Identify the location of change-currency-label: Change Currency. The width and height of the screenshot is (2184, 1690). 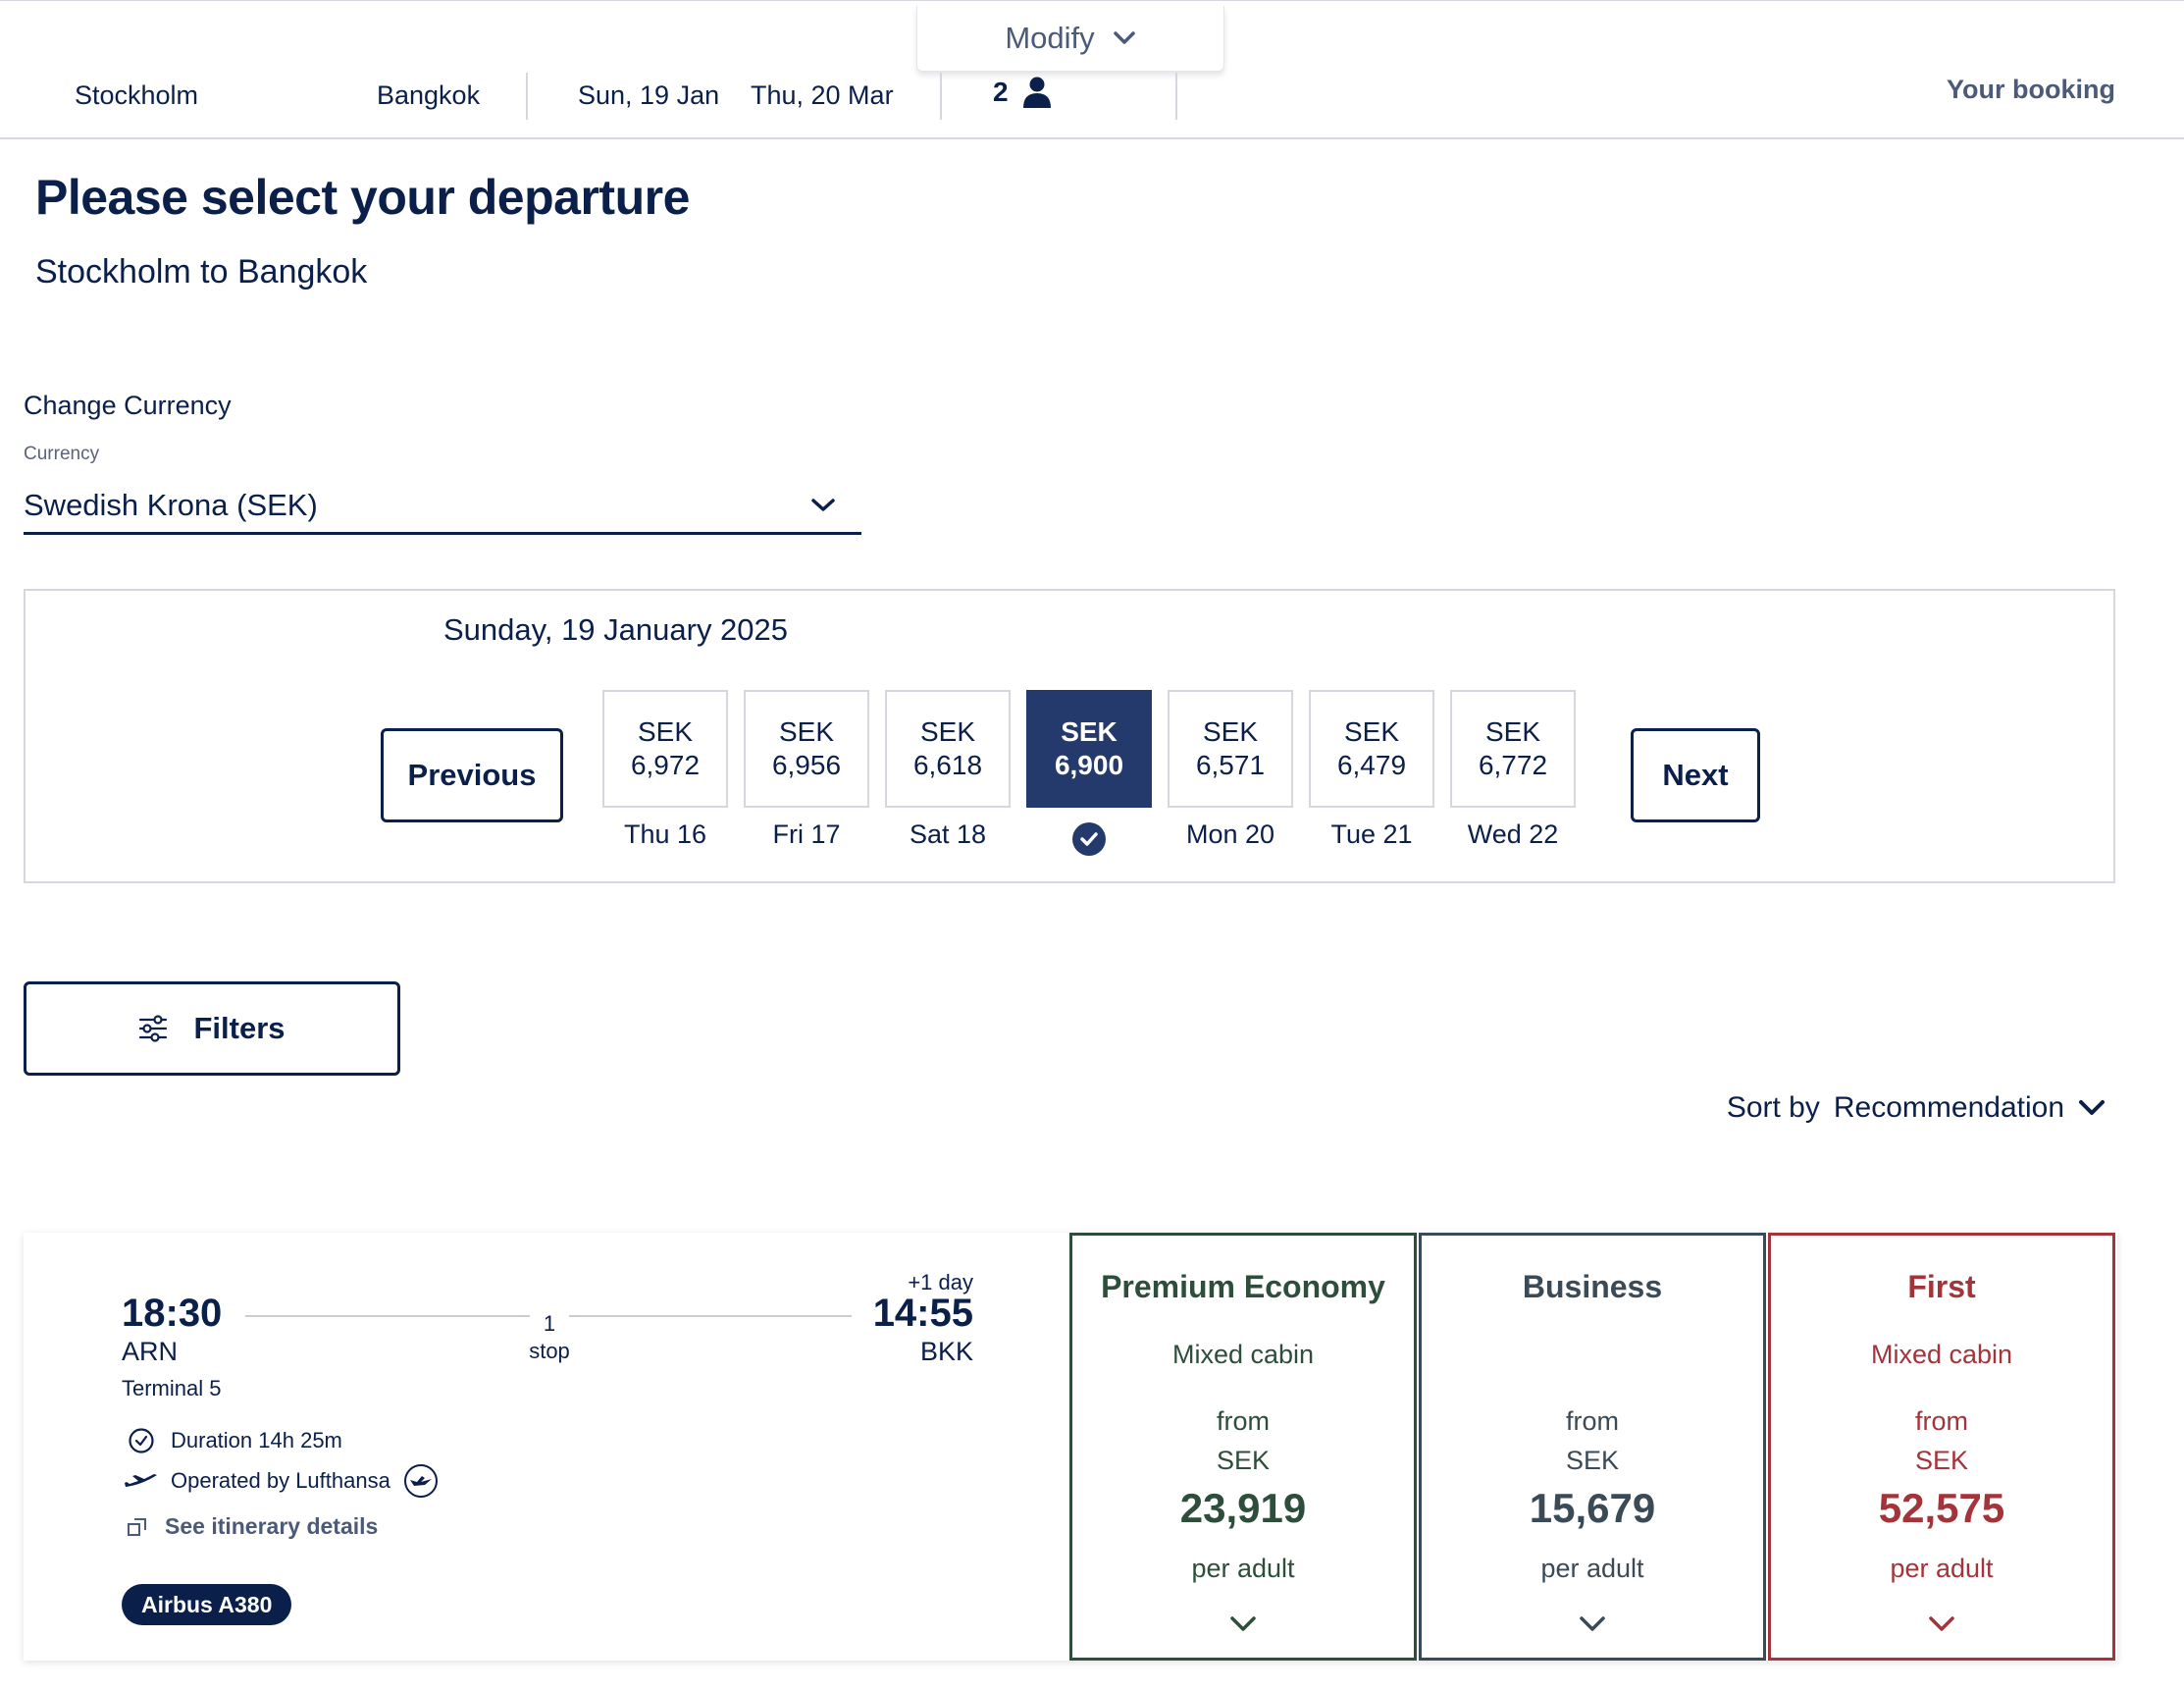
(128, 406).